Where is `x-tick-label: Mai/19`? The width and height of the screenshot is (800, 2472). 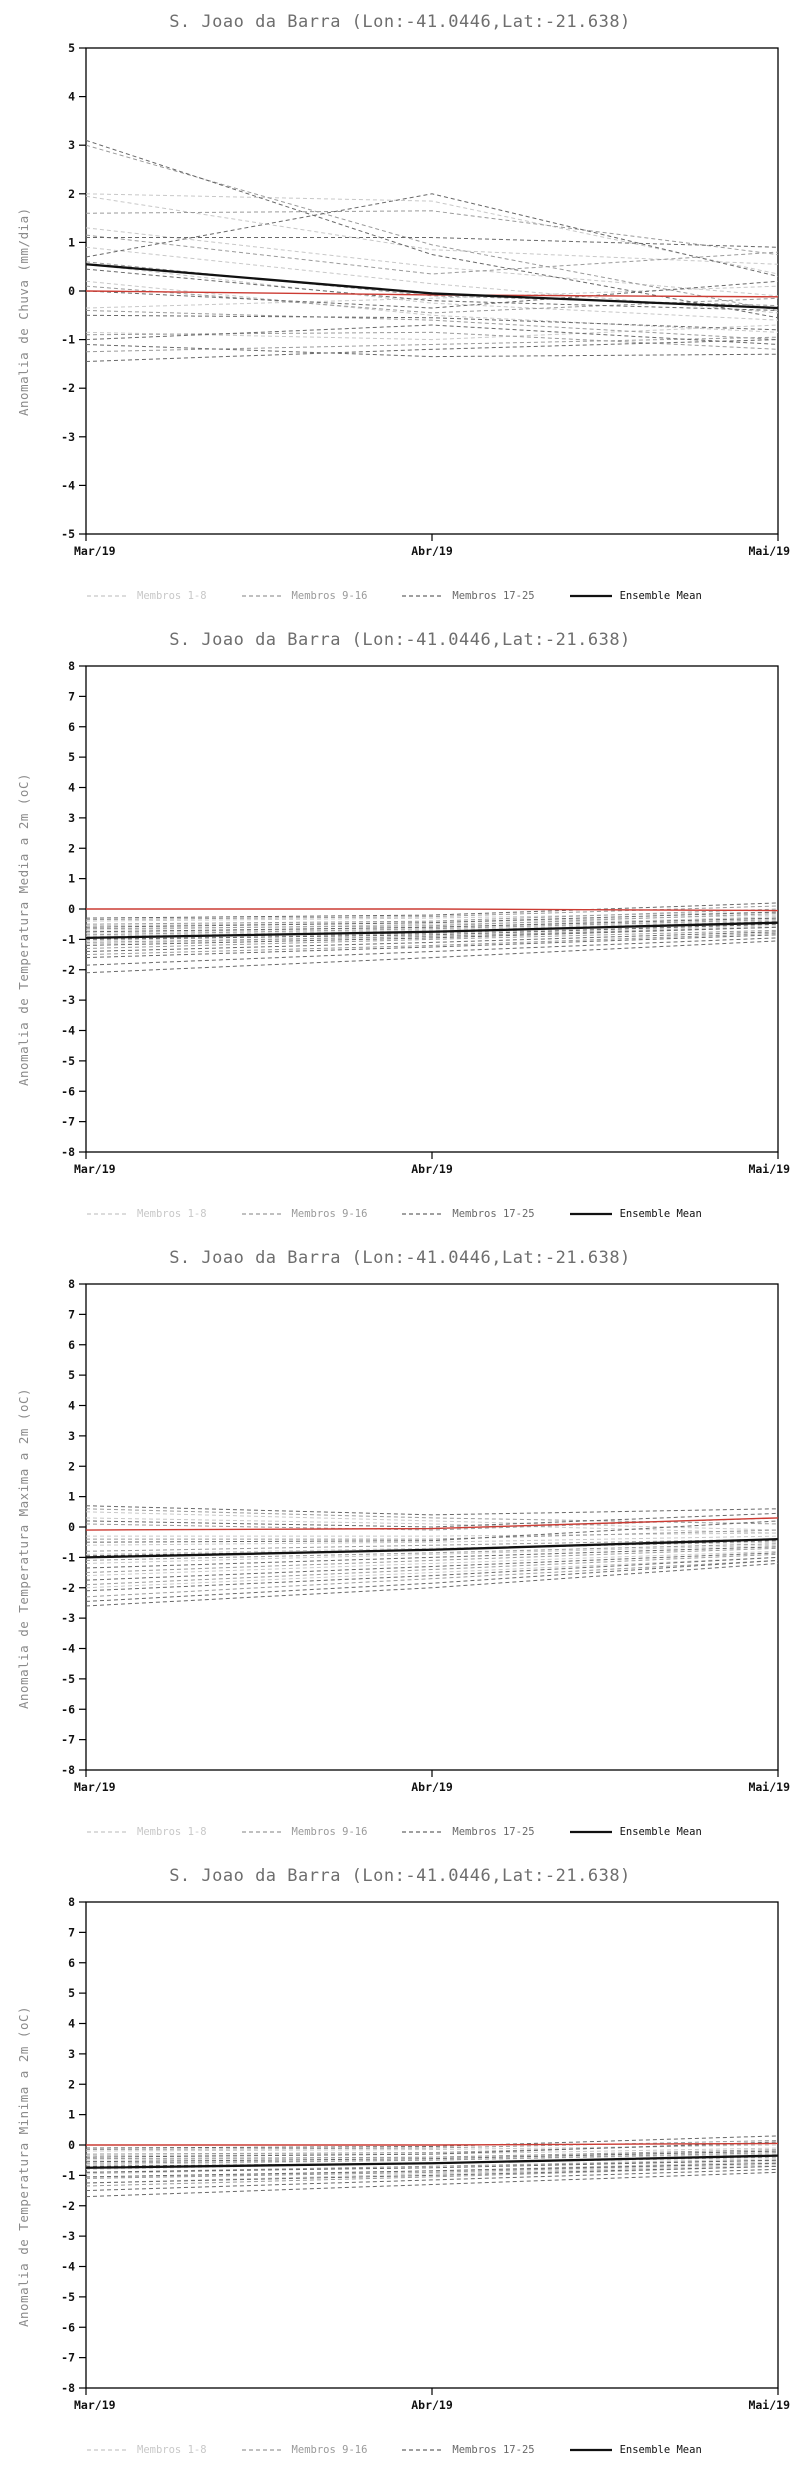
x-tick-label: Mai/19 is located at coordinates (769, 2405).